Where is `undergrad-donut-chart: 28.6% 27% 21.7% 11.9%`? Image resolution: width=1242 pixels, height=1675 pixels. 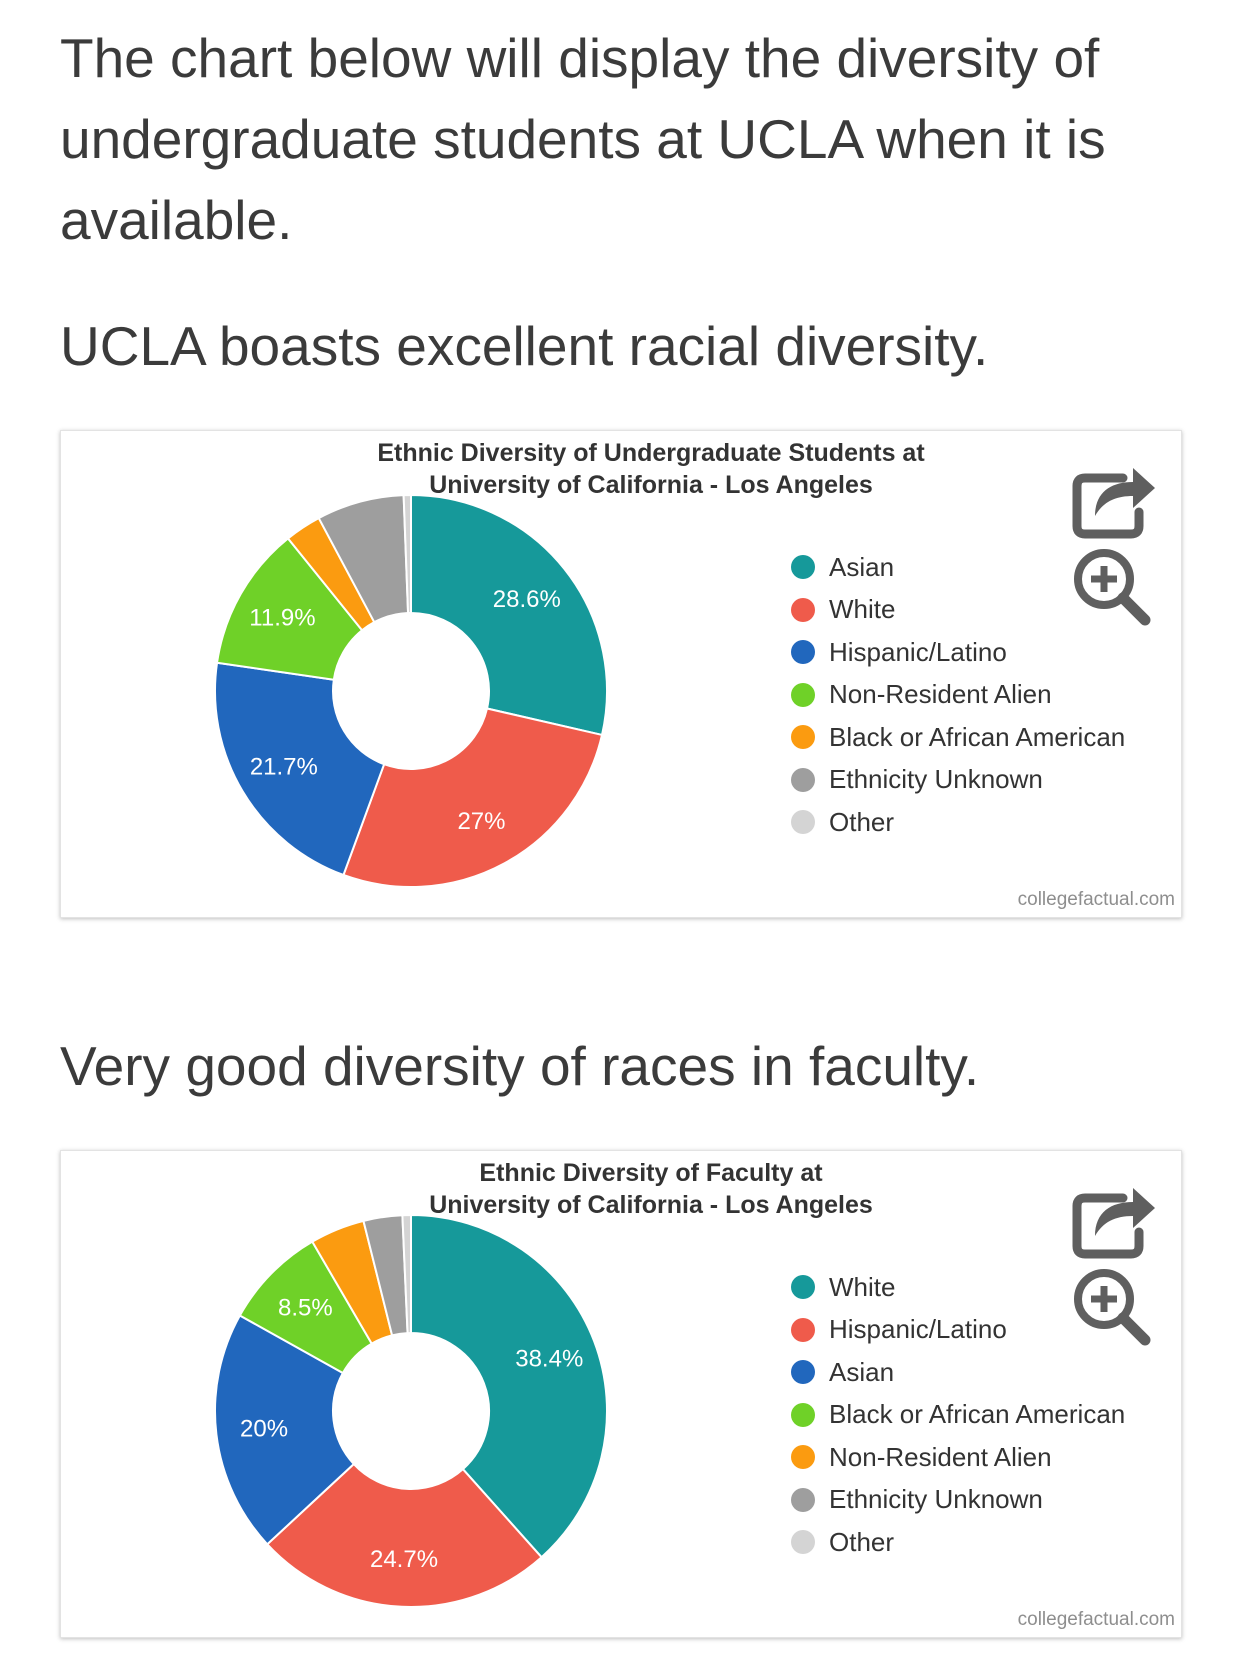
undergrad-donut-chart: 28.6% 27% 21.7% 11.9% is located at coordinates (411, 690).